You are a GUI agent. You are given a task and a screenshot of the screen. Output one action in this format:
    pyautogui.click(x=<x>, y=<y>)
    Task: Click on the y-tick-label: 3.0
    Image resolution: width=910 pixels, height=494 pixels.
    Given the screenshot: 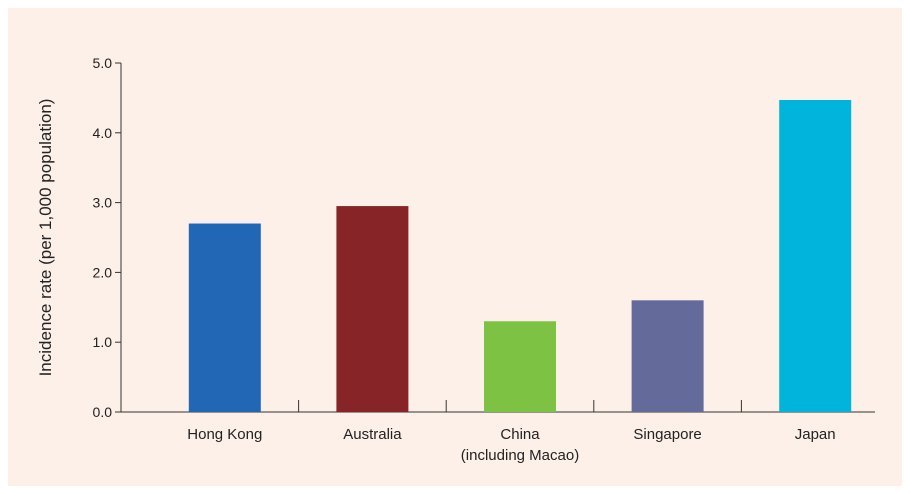 What is the action you would take?
    pyautogui.click(x=103, y=203)
    